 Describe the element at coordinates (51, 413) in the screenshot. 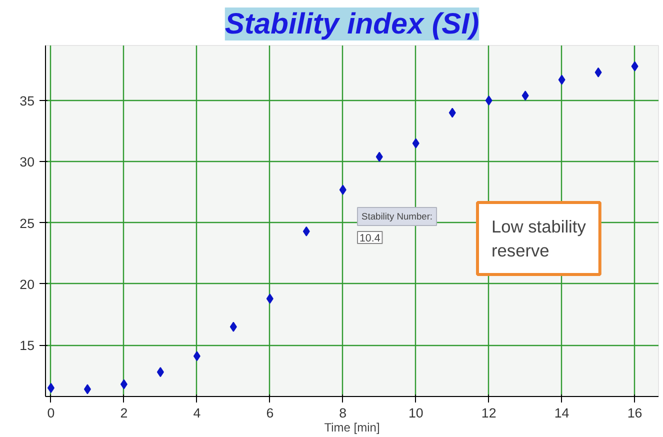

I see `x-tick-label: 0` at that location.